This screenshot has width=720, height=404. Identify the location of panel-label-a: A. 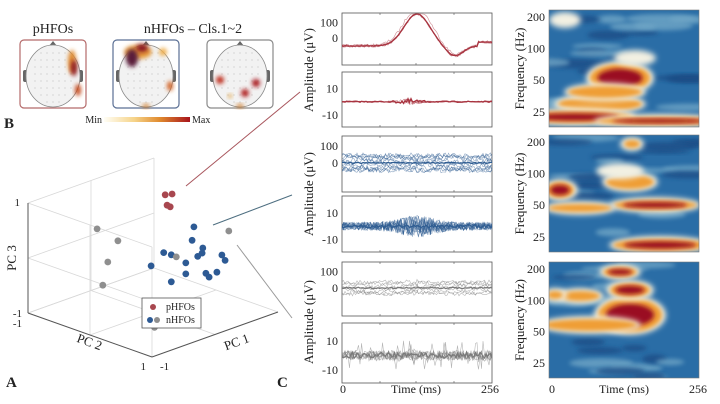
(11, 383).